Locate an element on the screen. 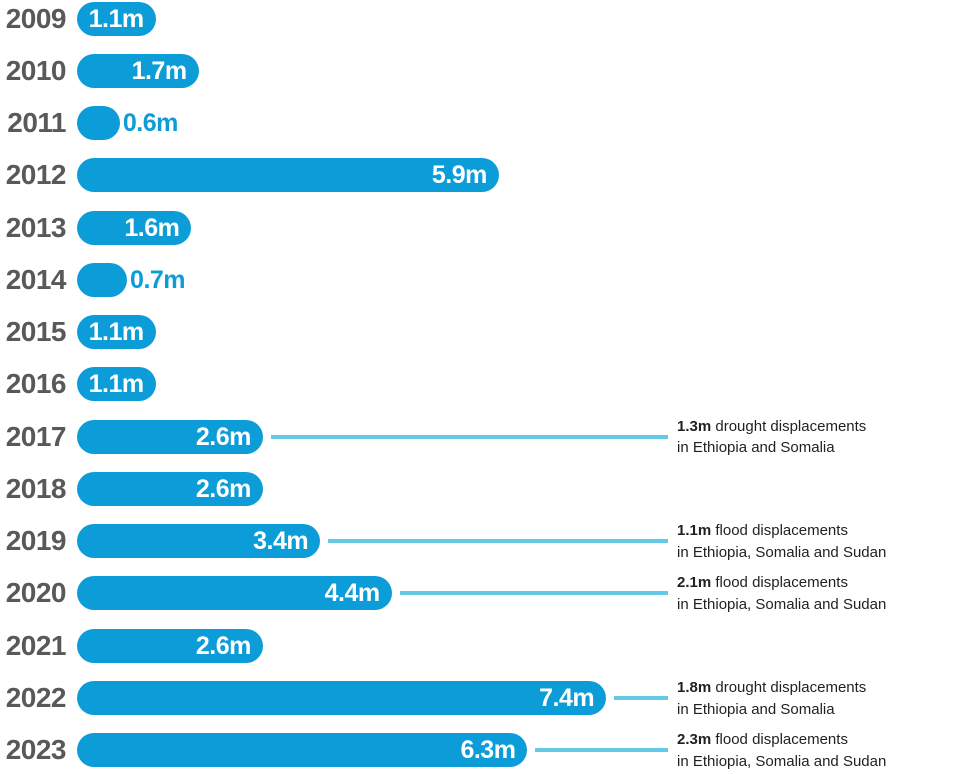  bar-2017: 2.6m is located at coordinates (170, 436).